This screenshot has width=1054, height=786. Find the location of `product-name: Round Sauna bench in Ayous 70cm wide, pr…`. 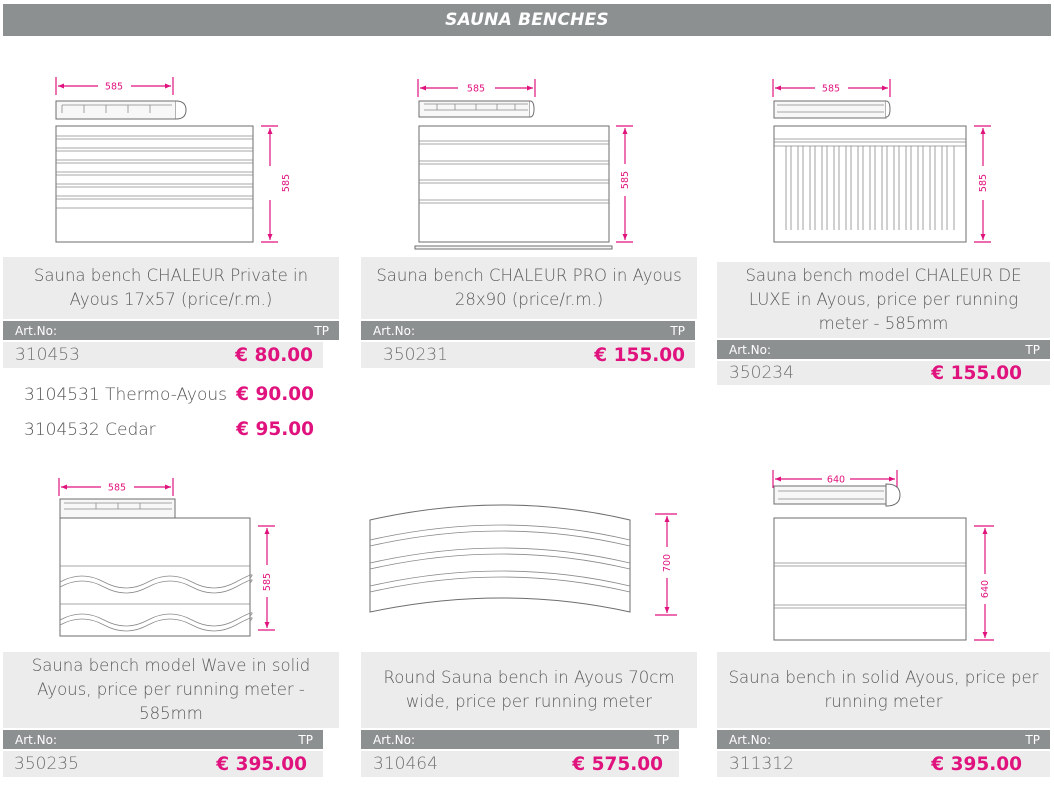

product-name: Round Sauna bench in Ayous 70cm wide, pr… is located at coordinates (529, 690).